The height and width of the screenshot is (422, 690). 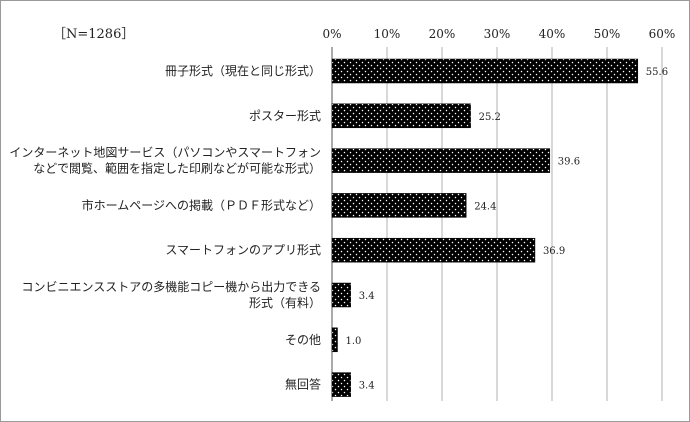 What do you see at coordinates (662, 34) in the screenshot?
I see `x-tick-label: 60%` at bounding box center [662, 34].